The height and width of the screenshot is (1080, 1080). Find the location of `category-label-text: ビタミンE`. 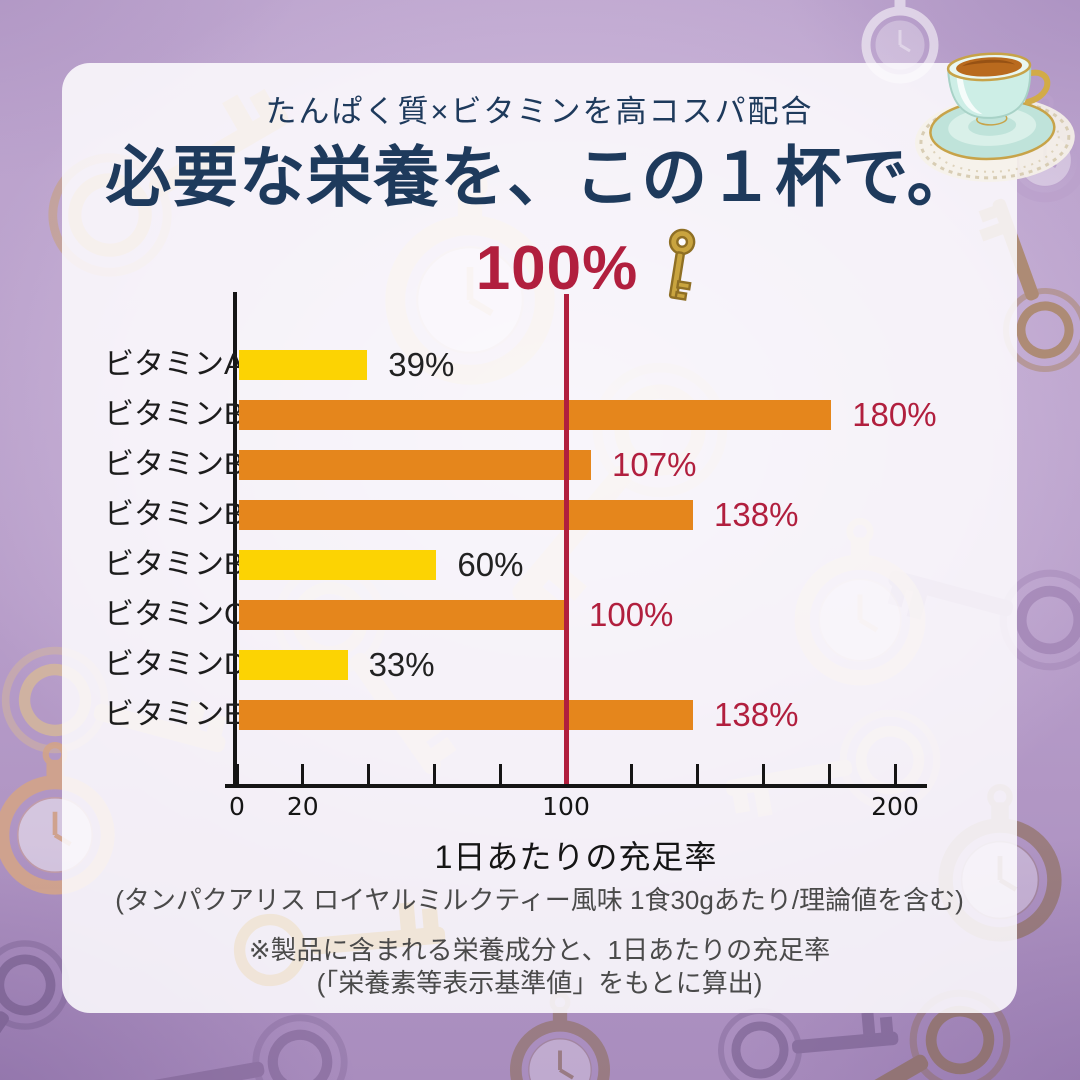

category-label-text: ビタミンE is located at coordinates (174, 714).